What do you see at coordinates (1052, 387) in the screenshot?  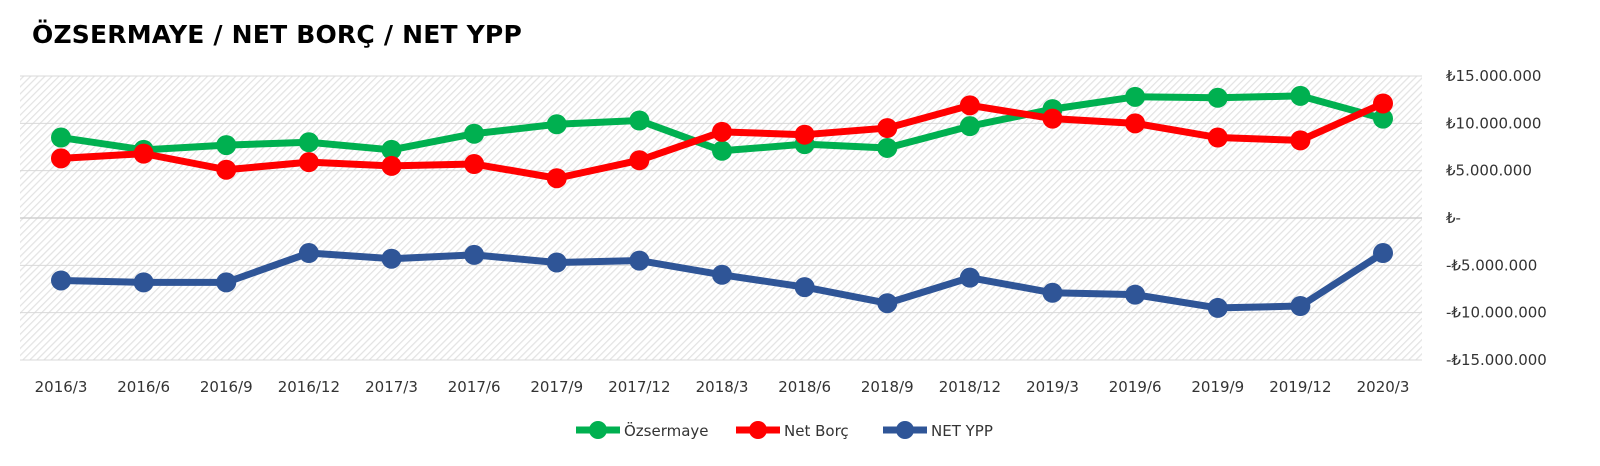 I see `x-tick-label: 2019/3` at bounding box center [1052, 387].